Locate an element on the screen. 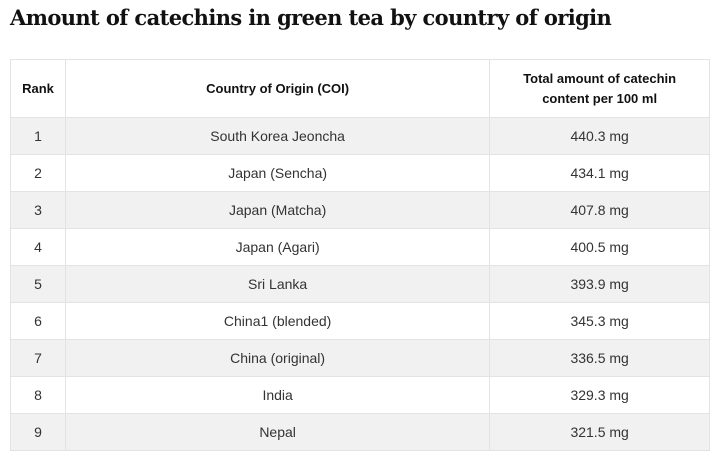  table-row: 6 China1 (blended) 345.3 mg is located at coordinates (360, 321).